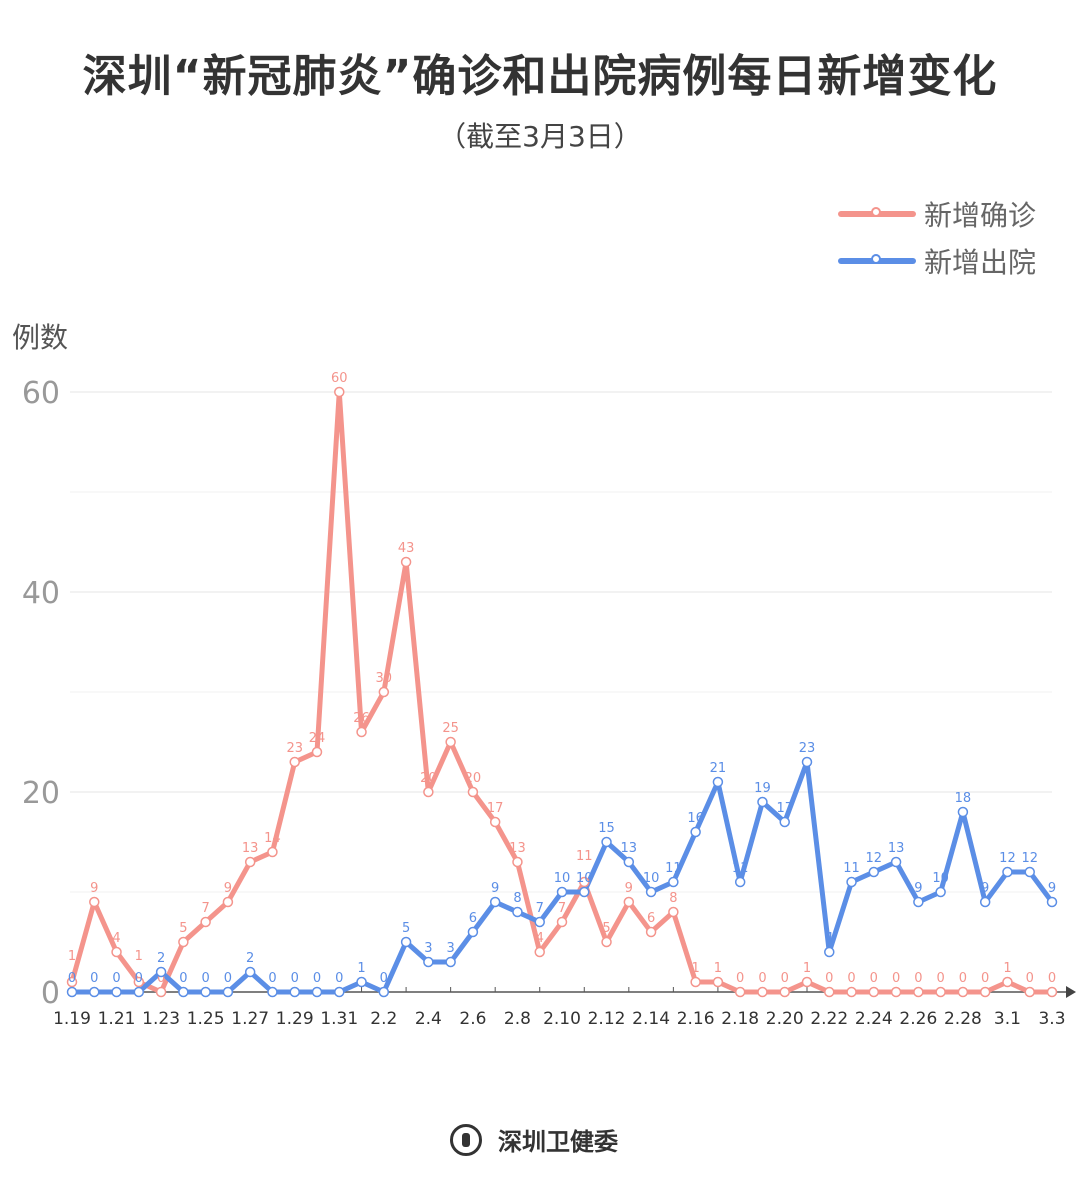  What do you see at coordinates (695, 818) in the screenshot?
I see `data-label-1: 16` at bounding box center [695, 818].